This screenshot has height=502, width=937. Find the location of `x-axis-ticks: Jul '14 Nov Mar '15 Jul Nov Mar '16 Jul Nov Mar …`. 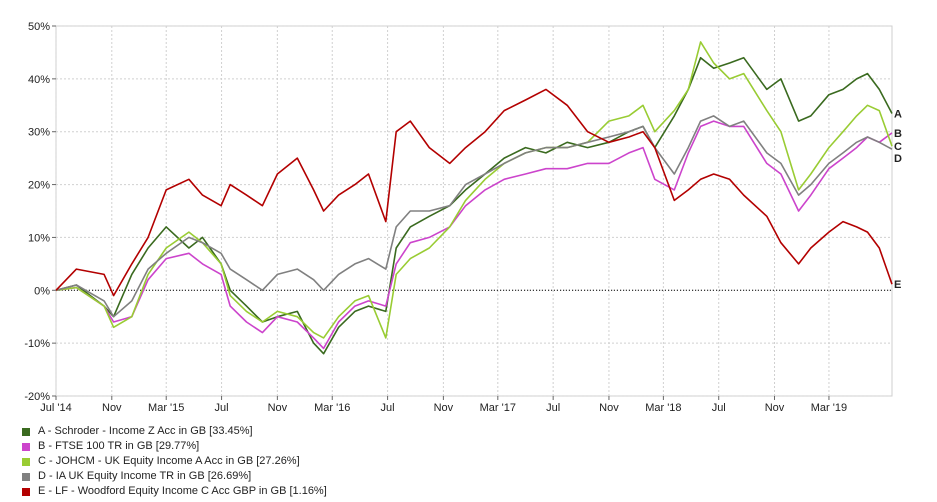

x-axis-ticks: Jul '14 Nov Mar '15 Jul Nov Mar '16 Jul Nov Mar … is located at coordinates (443, 405).